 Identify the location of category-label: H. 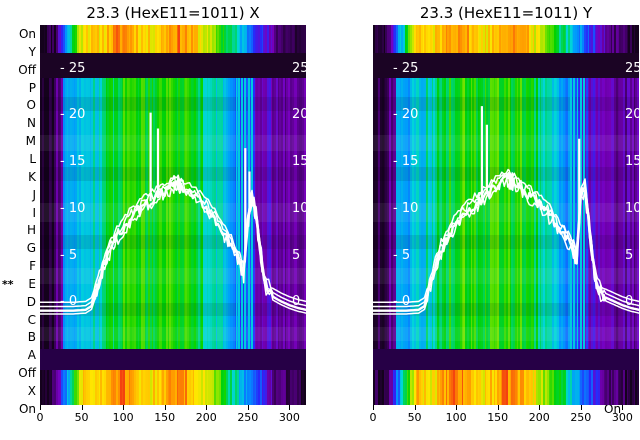
(31, 230).